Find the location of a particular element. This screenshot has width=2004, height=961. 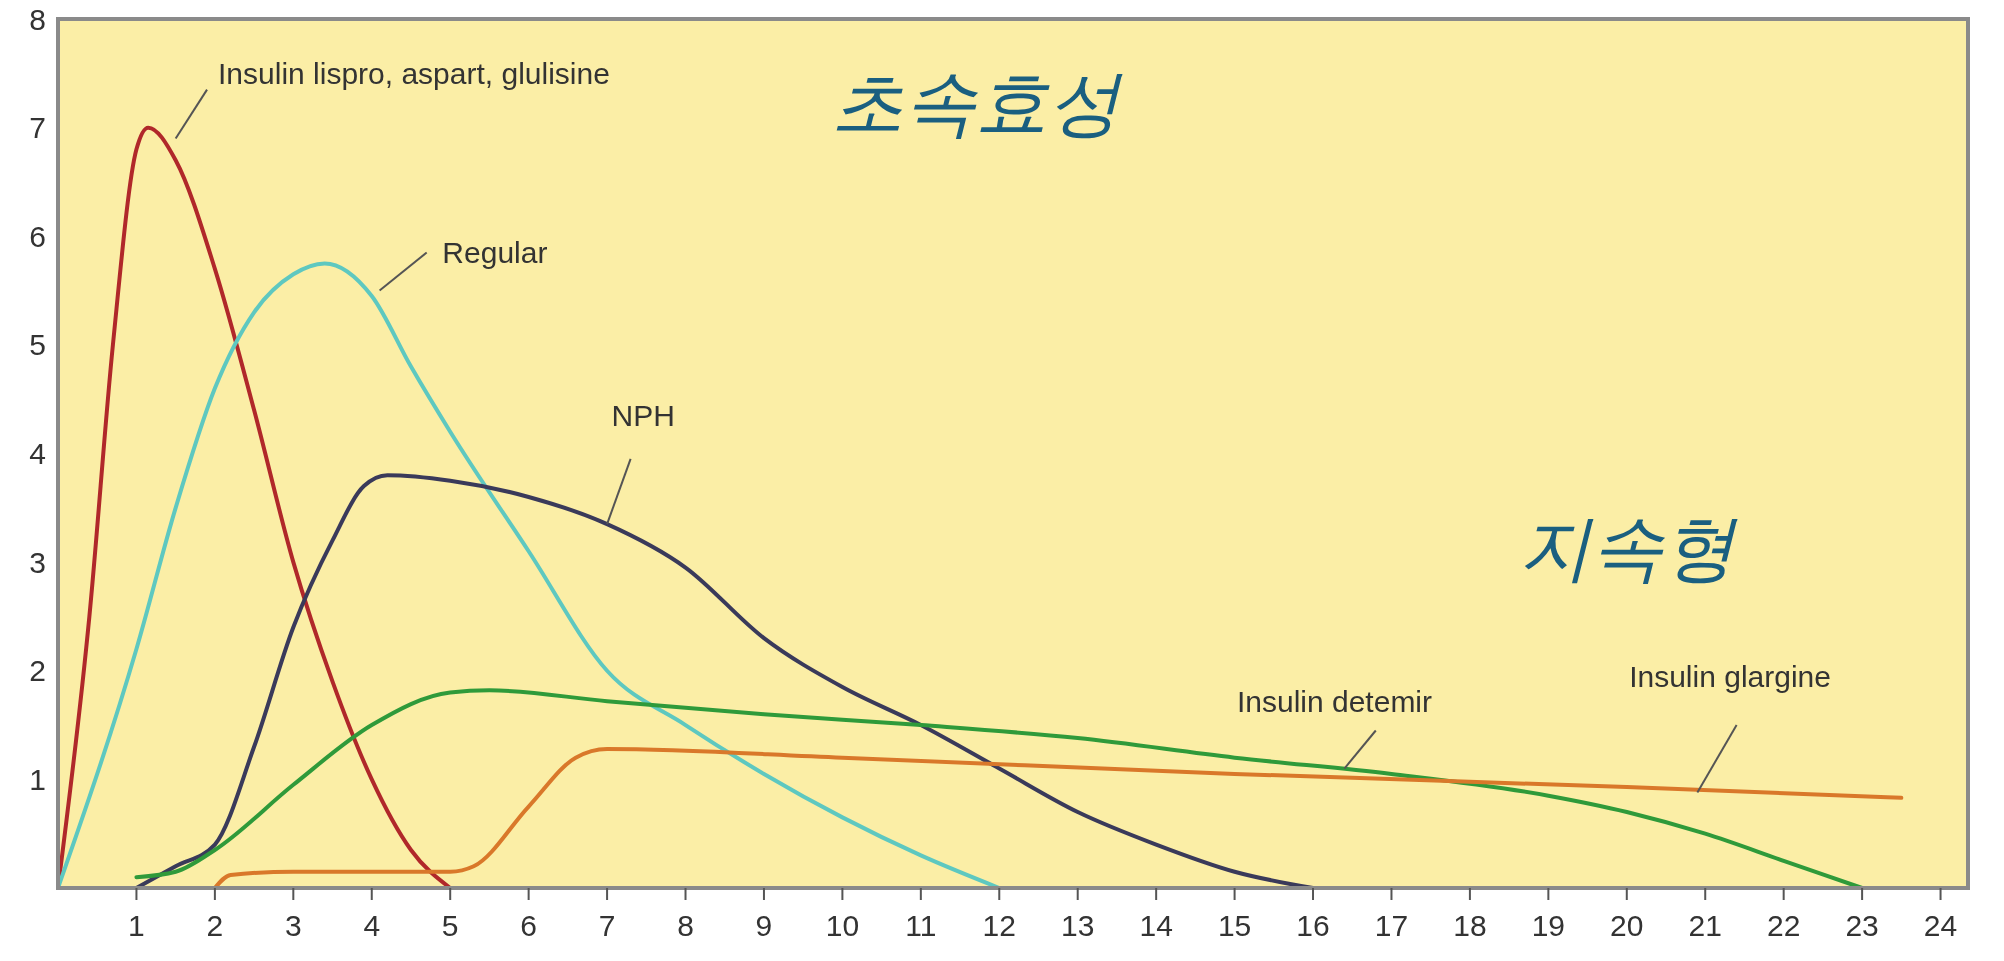

x-tick-label: 9 is located at coordinates (764, 925).